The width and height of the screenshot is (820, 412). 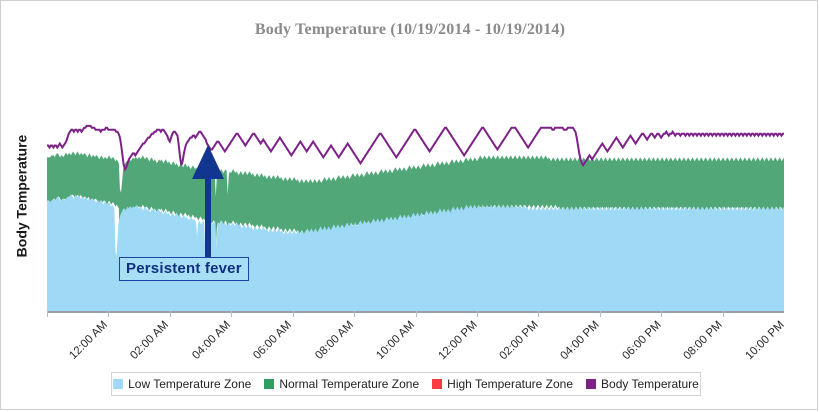 What do you see at coordinates (349, 384) in the screenshot?
I see `legend-label: Normal Temperature Zone` at bounding box center [349, 384].